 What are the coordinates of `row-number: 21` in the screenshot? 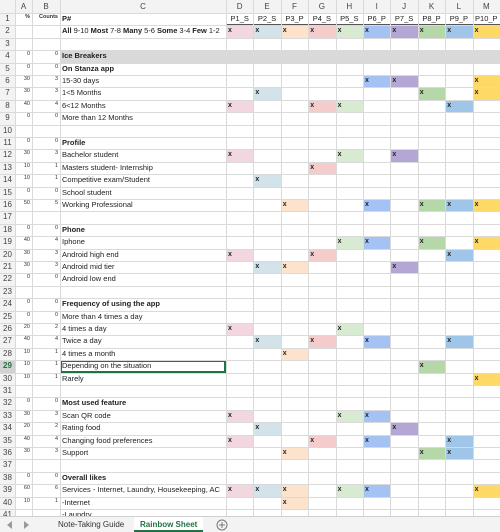 It's located at (7, 267).